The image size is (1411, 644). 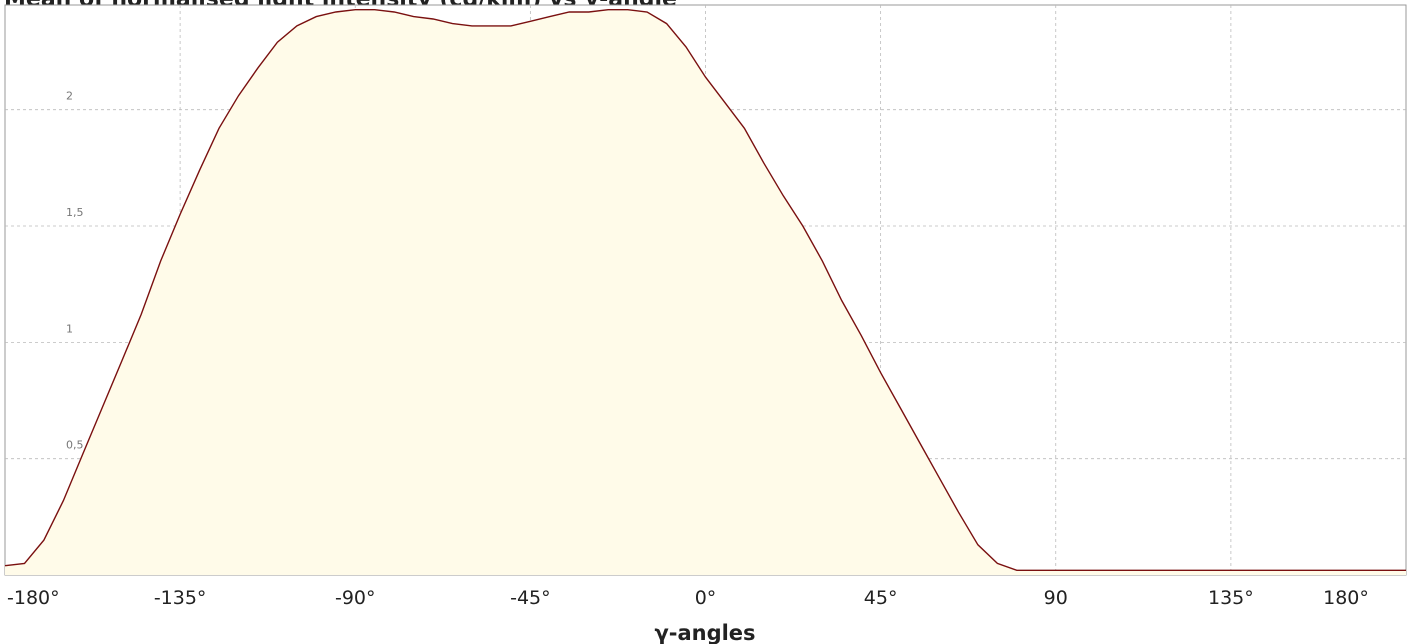 What do you see at coordinates (69, 96) in the screenshot?
I see `y-tick-label: 2` at bounding box center [69, 96].